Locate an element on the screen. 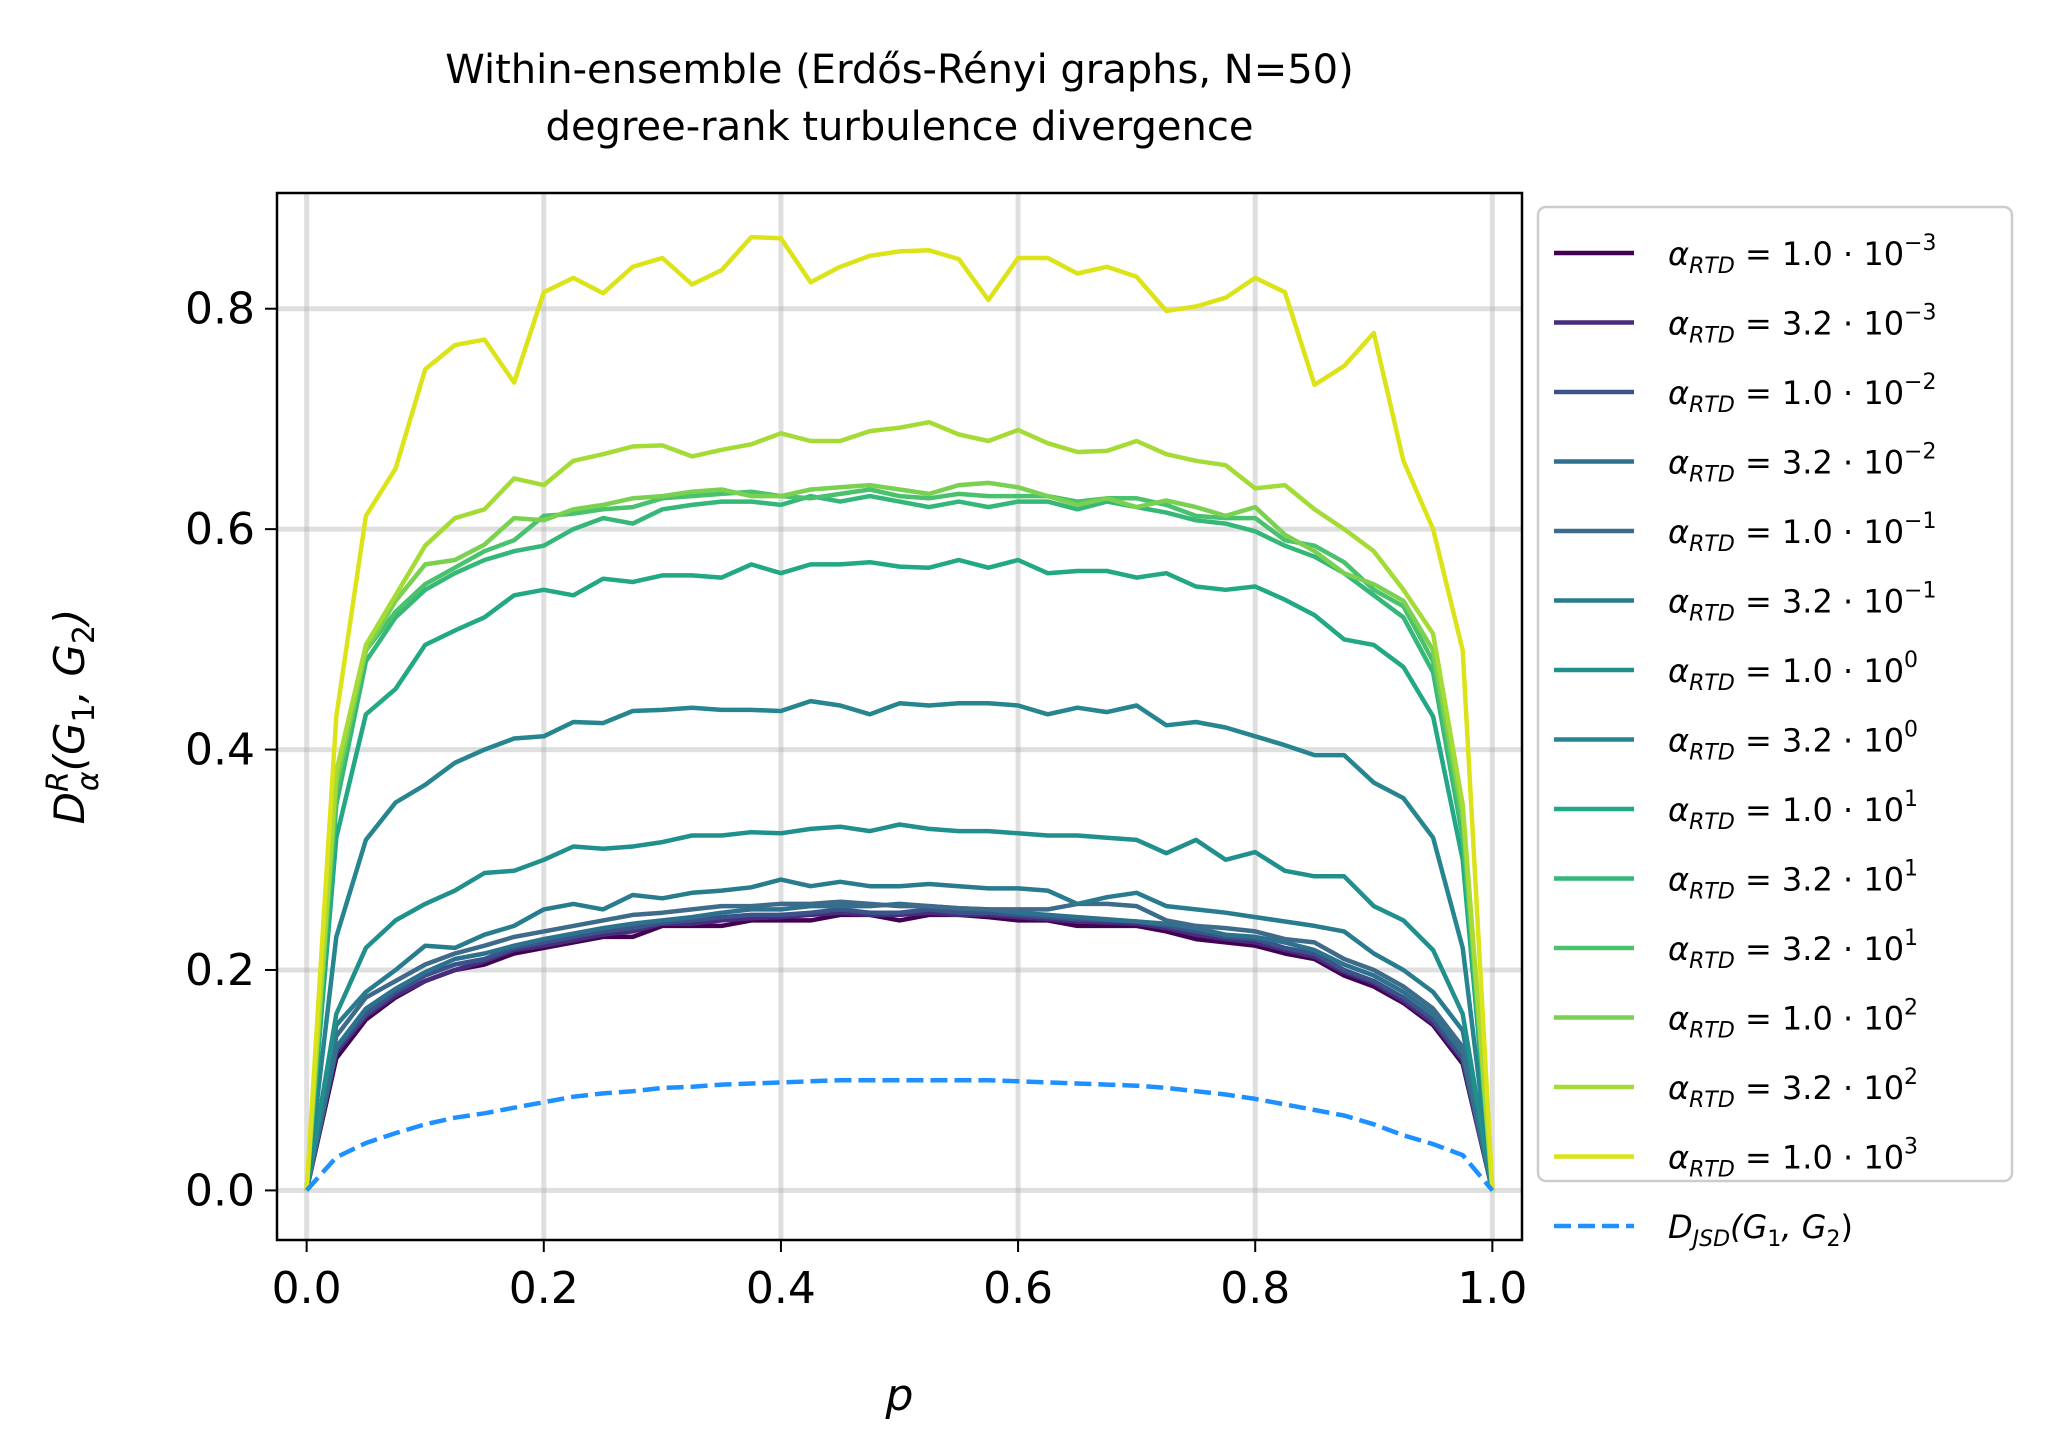 The image size is (2046, 1455). legend-entry: αRTD = 1.0 · 103 is located at coordinates (1793, 1159).